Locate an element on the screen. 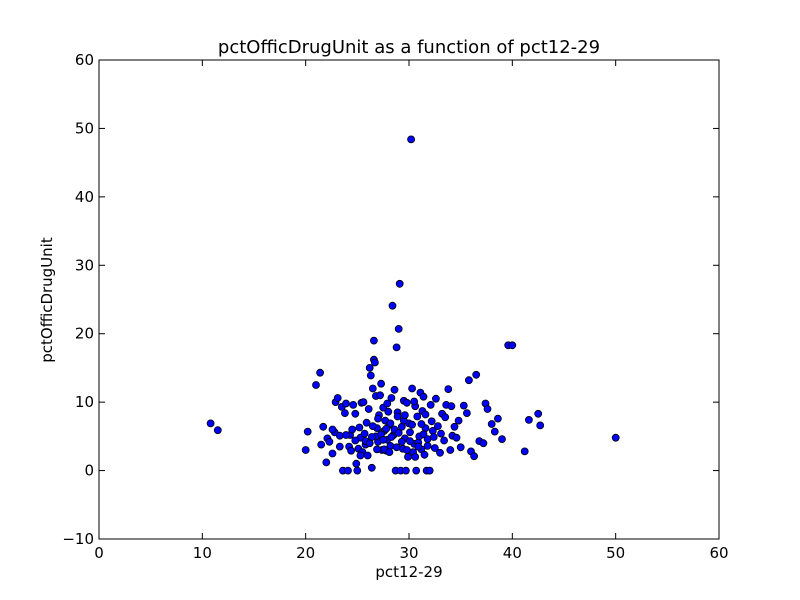 This screenshot has width=800, height=600. y-tick-label: 20 is located at coordinates (84, 334).